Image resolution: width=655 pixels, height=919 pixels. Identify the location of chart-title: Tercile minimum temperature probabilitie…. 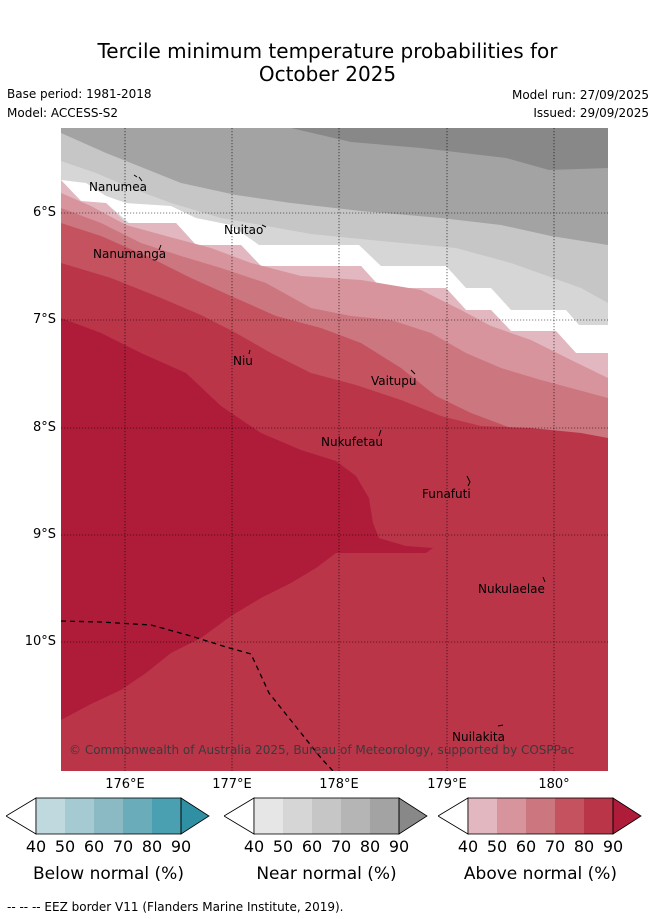
(327, 63).